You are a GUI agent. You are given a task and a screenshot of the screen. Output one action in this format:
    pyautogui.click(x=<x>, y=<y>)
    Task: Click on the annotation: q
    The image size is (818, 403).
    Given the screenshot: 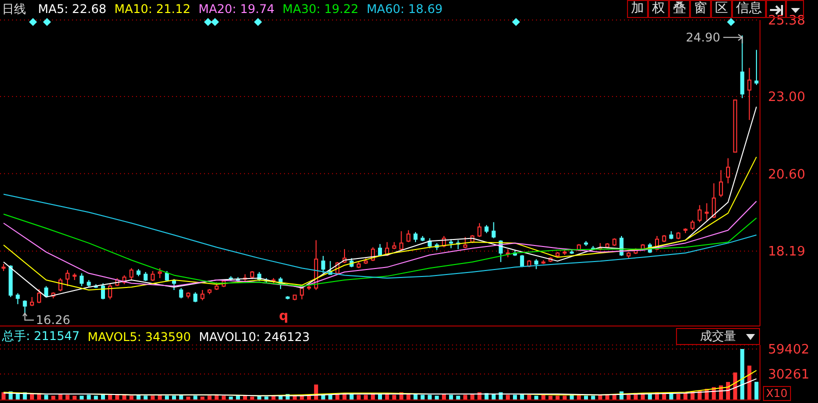 What is the action you would take?
    pyautogui.click(x=283, y=316)
    